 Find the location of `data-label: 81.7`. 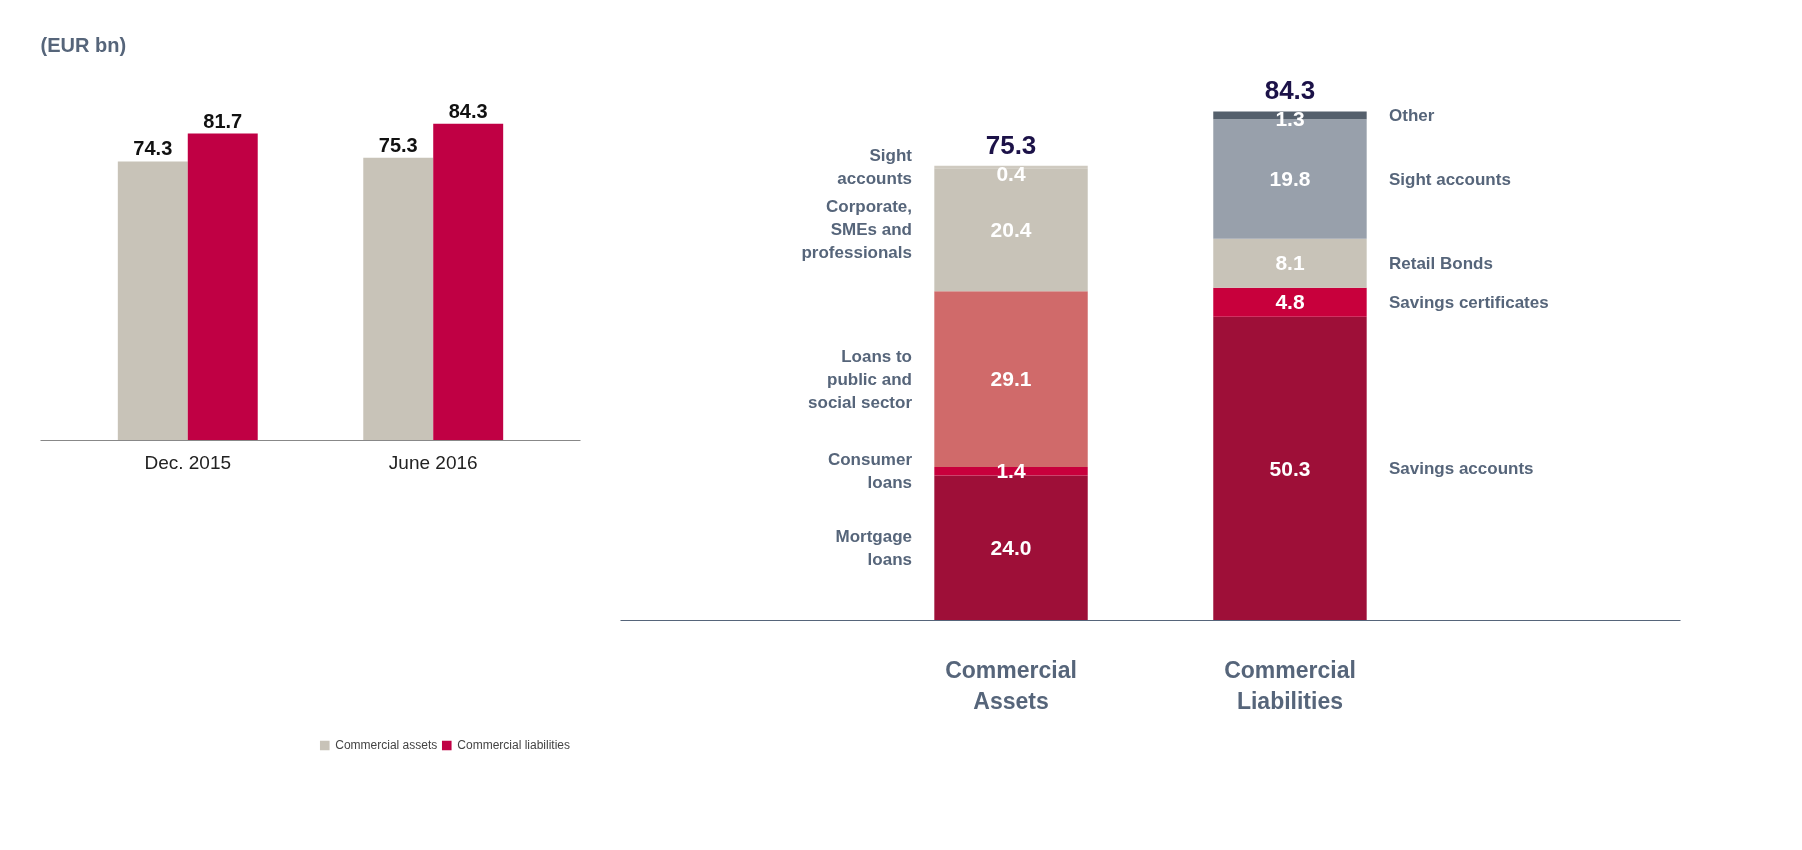

data-label: 81.7 is located at coordinates (223, 120).